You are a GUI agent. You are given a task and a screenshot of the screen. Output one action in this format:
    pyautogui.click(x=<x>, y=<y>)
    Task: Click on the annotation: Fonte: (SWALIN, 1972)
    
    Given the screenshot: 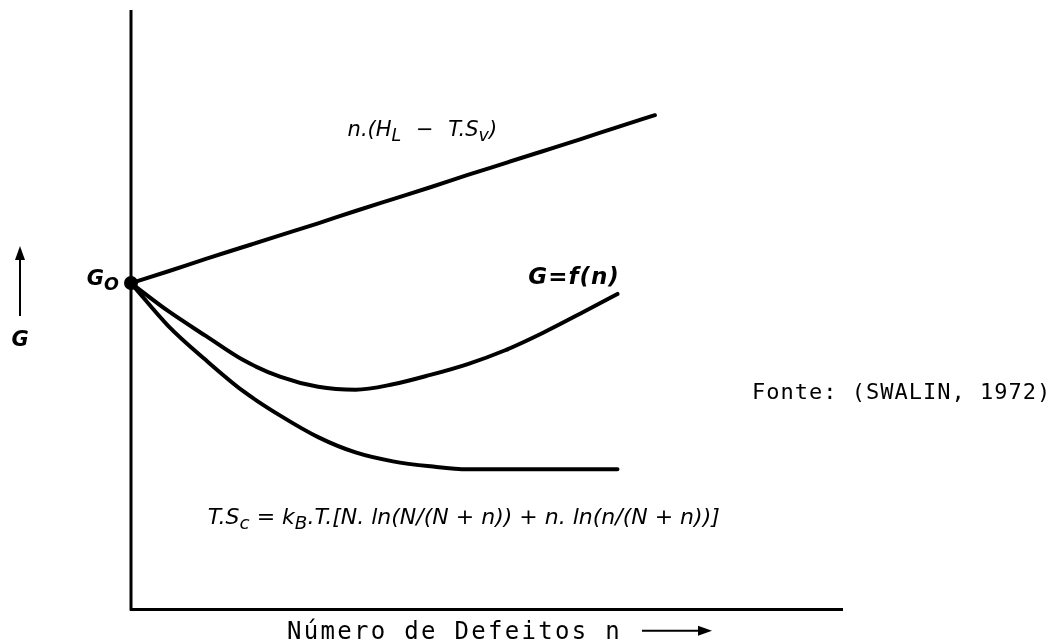 What is the action you would take?
    pyautogui.click(x=902, y=391)
    